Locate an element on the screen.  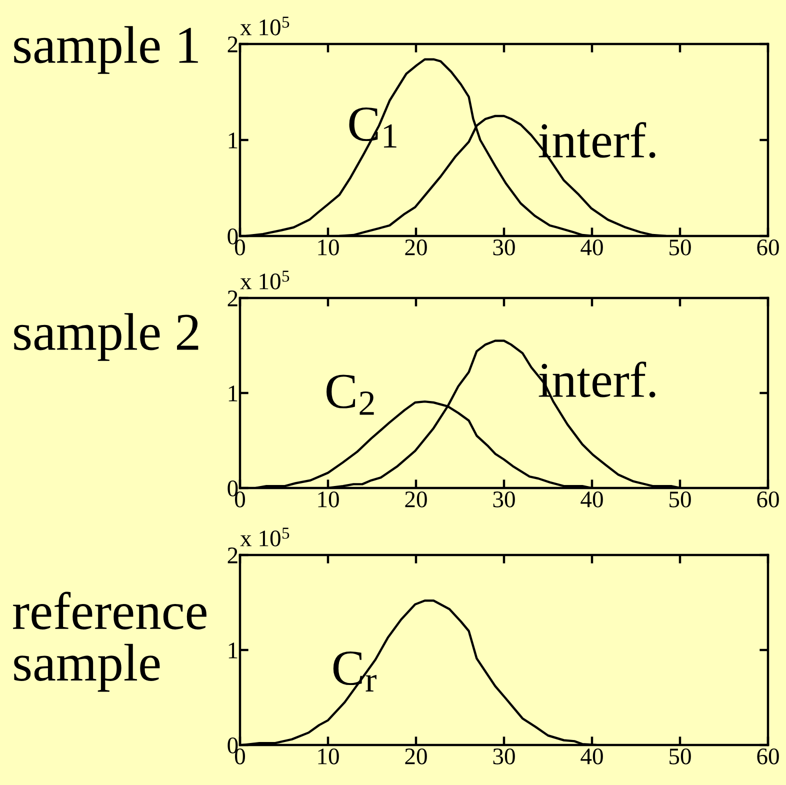
text: reference sample is located at coordinates (109, 642).